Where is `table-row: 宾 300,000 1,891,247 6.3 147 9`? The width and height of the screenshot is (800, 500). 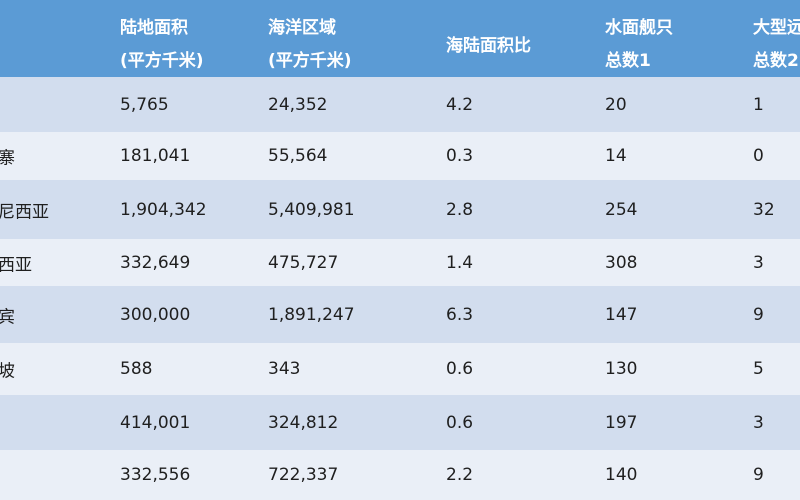 table-row: 宾 300,000 1,891,247 6.3 147 9 is located at coordinates (400, 314).